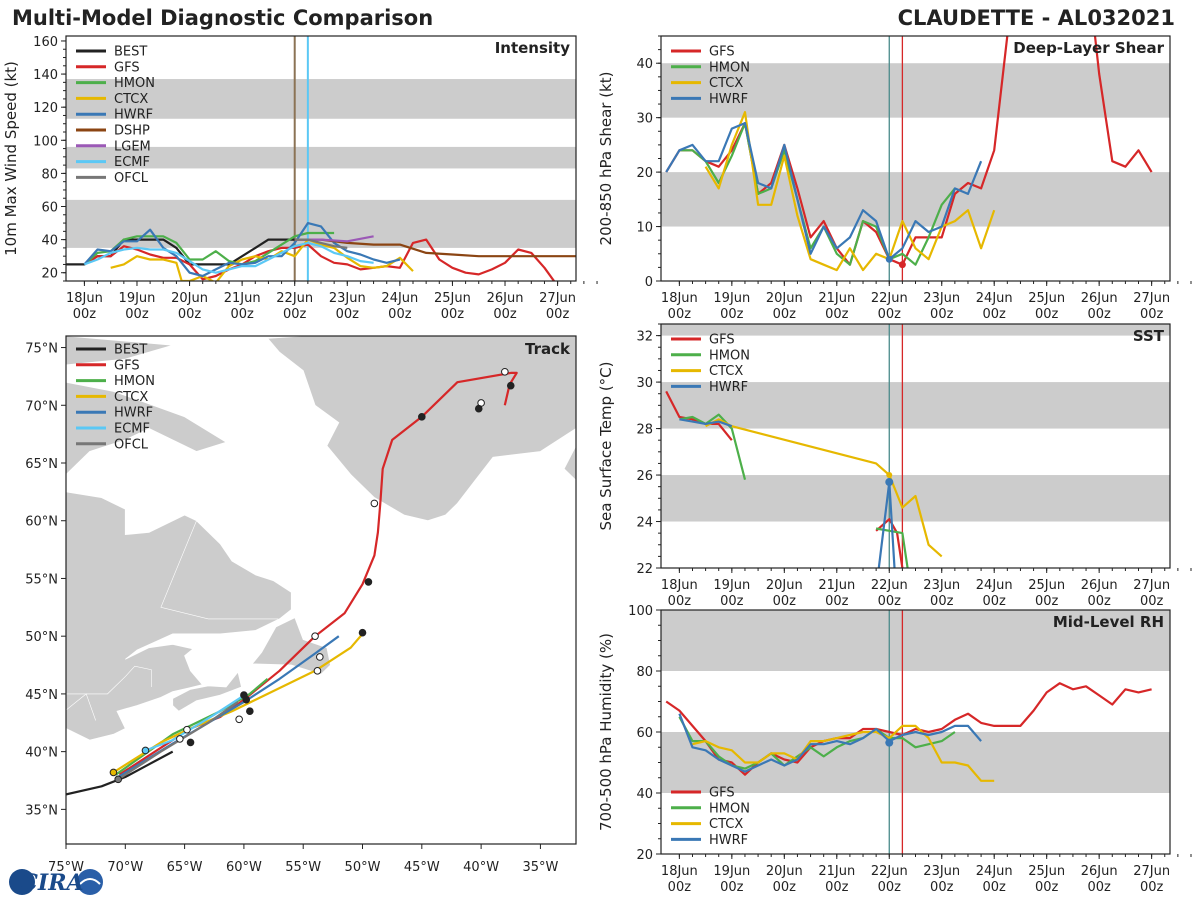 The height and width of the screenshot is (902, 1200). I want to click on cira-logo-text: CIRA, so click(51, 883).